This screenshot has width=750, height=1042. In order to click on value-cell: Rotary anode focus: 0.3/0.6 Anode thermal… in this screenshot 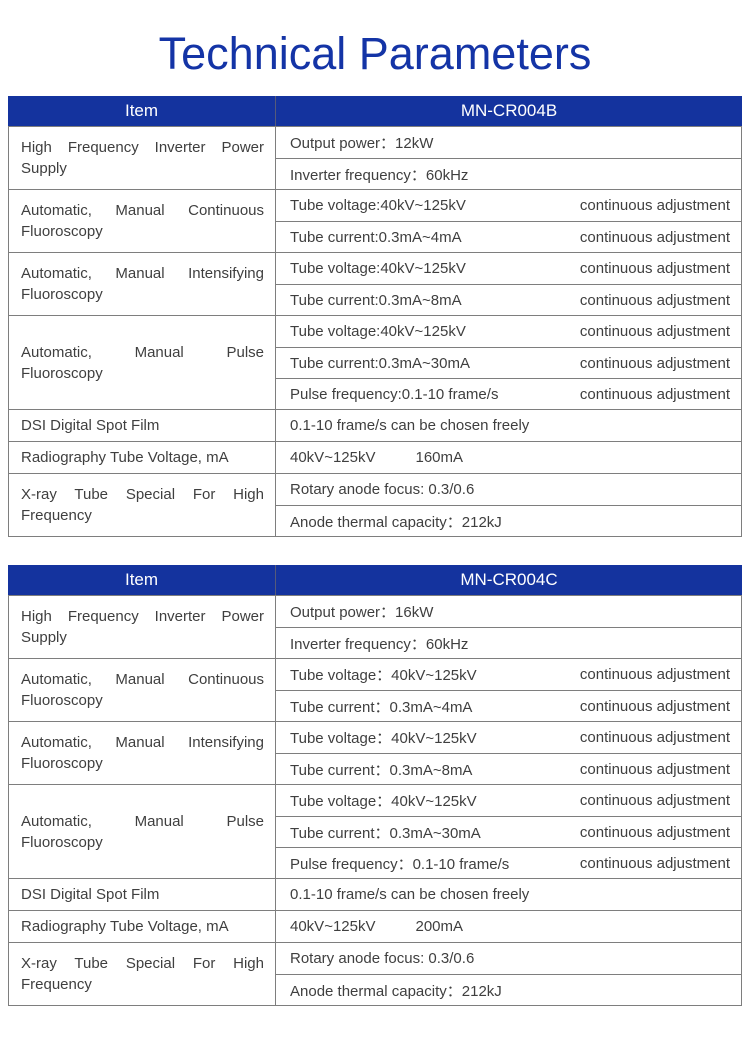, I will do `click(508, 505)`.